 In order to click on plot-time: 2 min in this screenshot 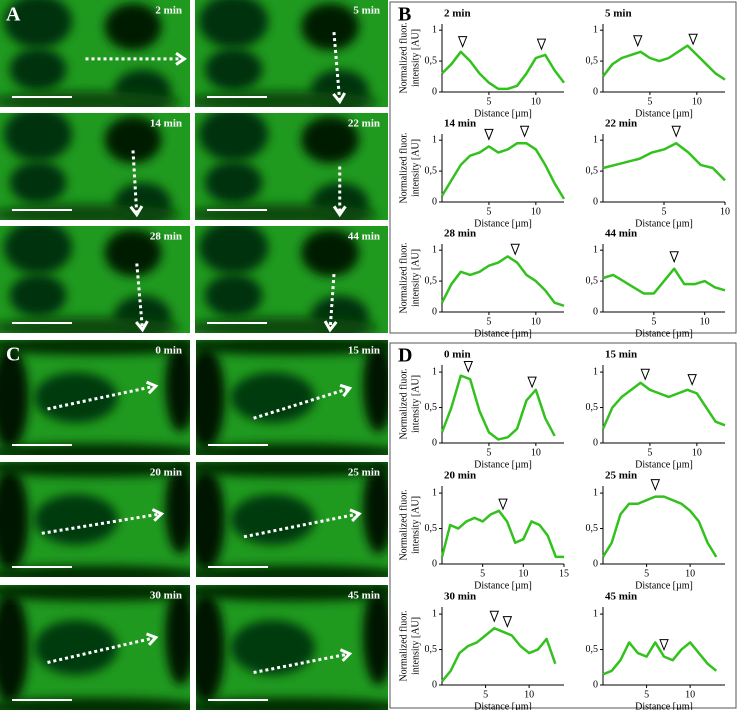, I will do `click(457, 14)`.